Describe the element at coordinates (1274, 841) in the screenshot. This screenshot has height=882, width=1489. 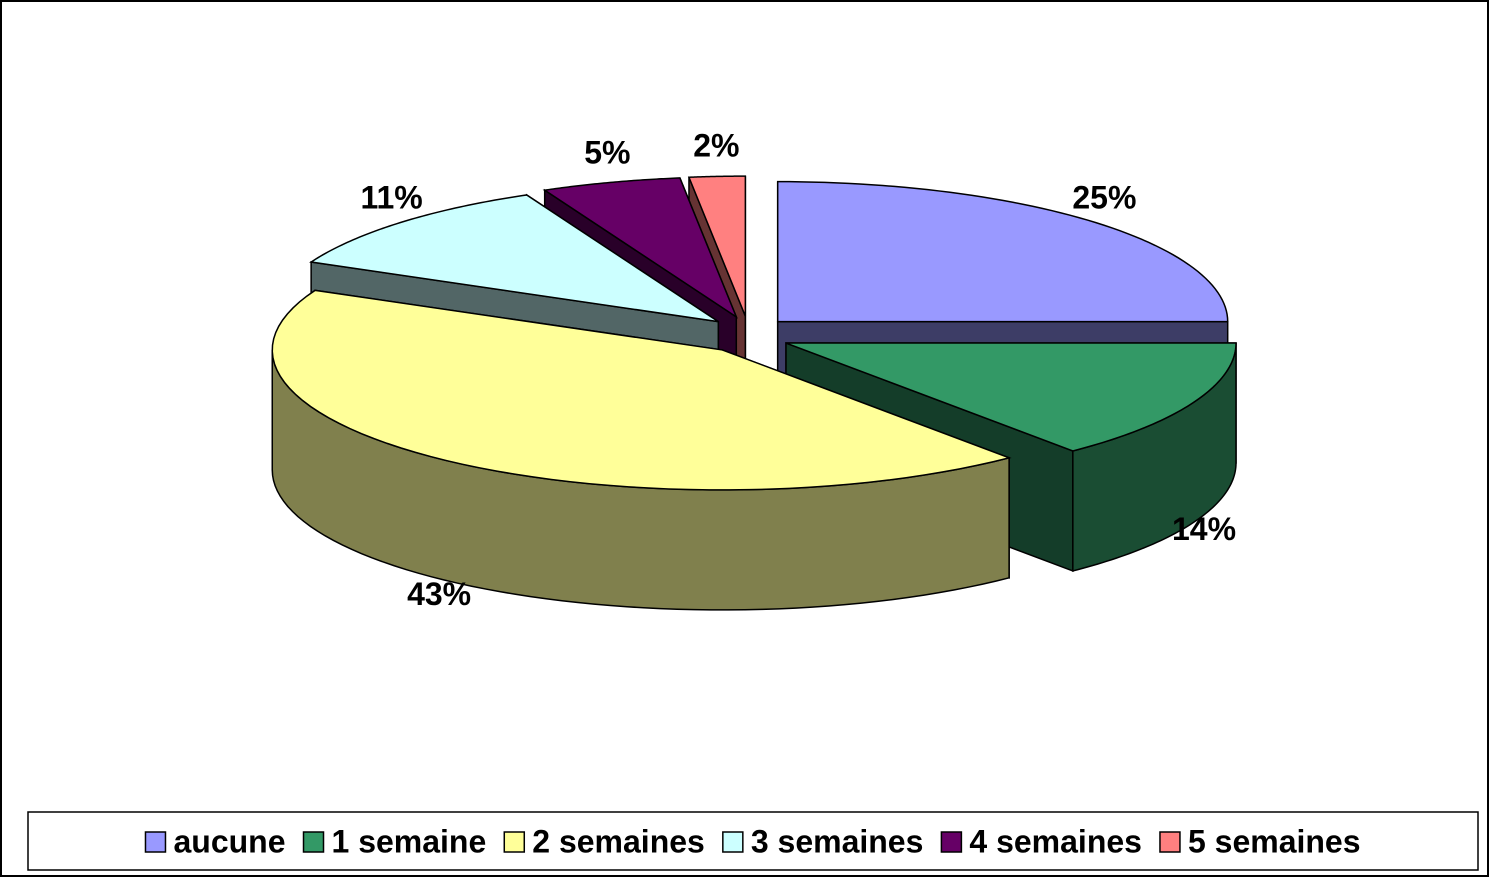
I see `legend-label: 5 semaines` at that location.